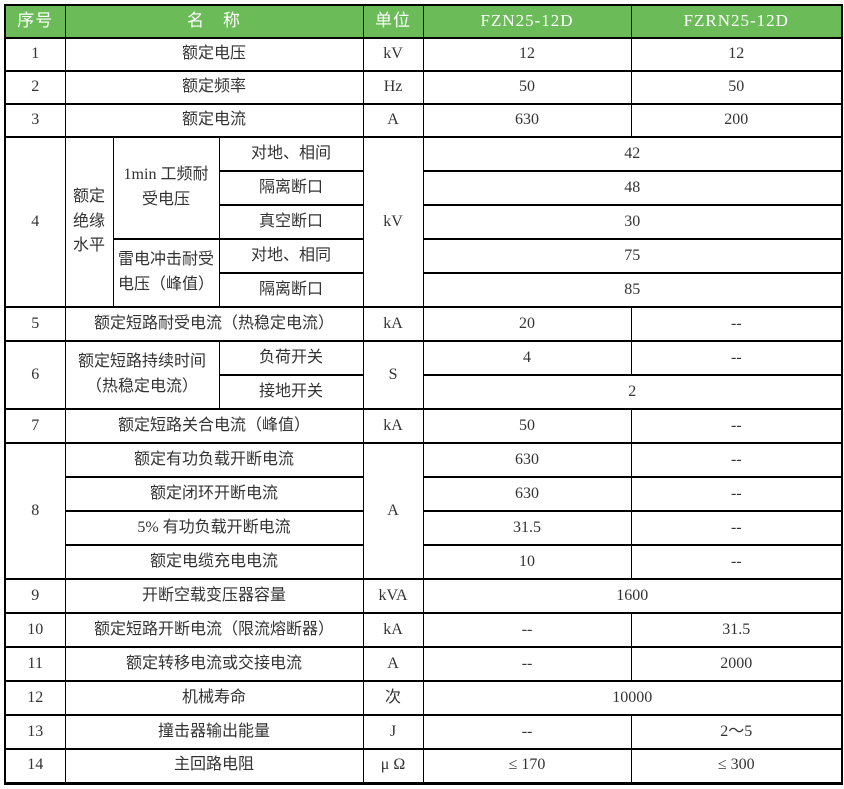  I want to click on row-7-value-fzn25: 50, so click(527, 426).